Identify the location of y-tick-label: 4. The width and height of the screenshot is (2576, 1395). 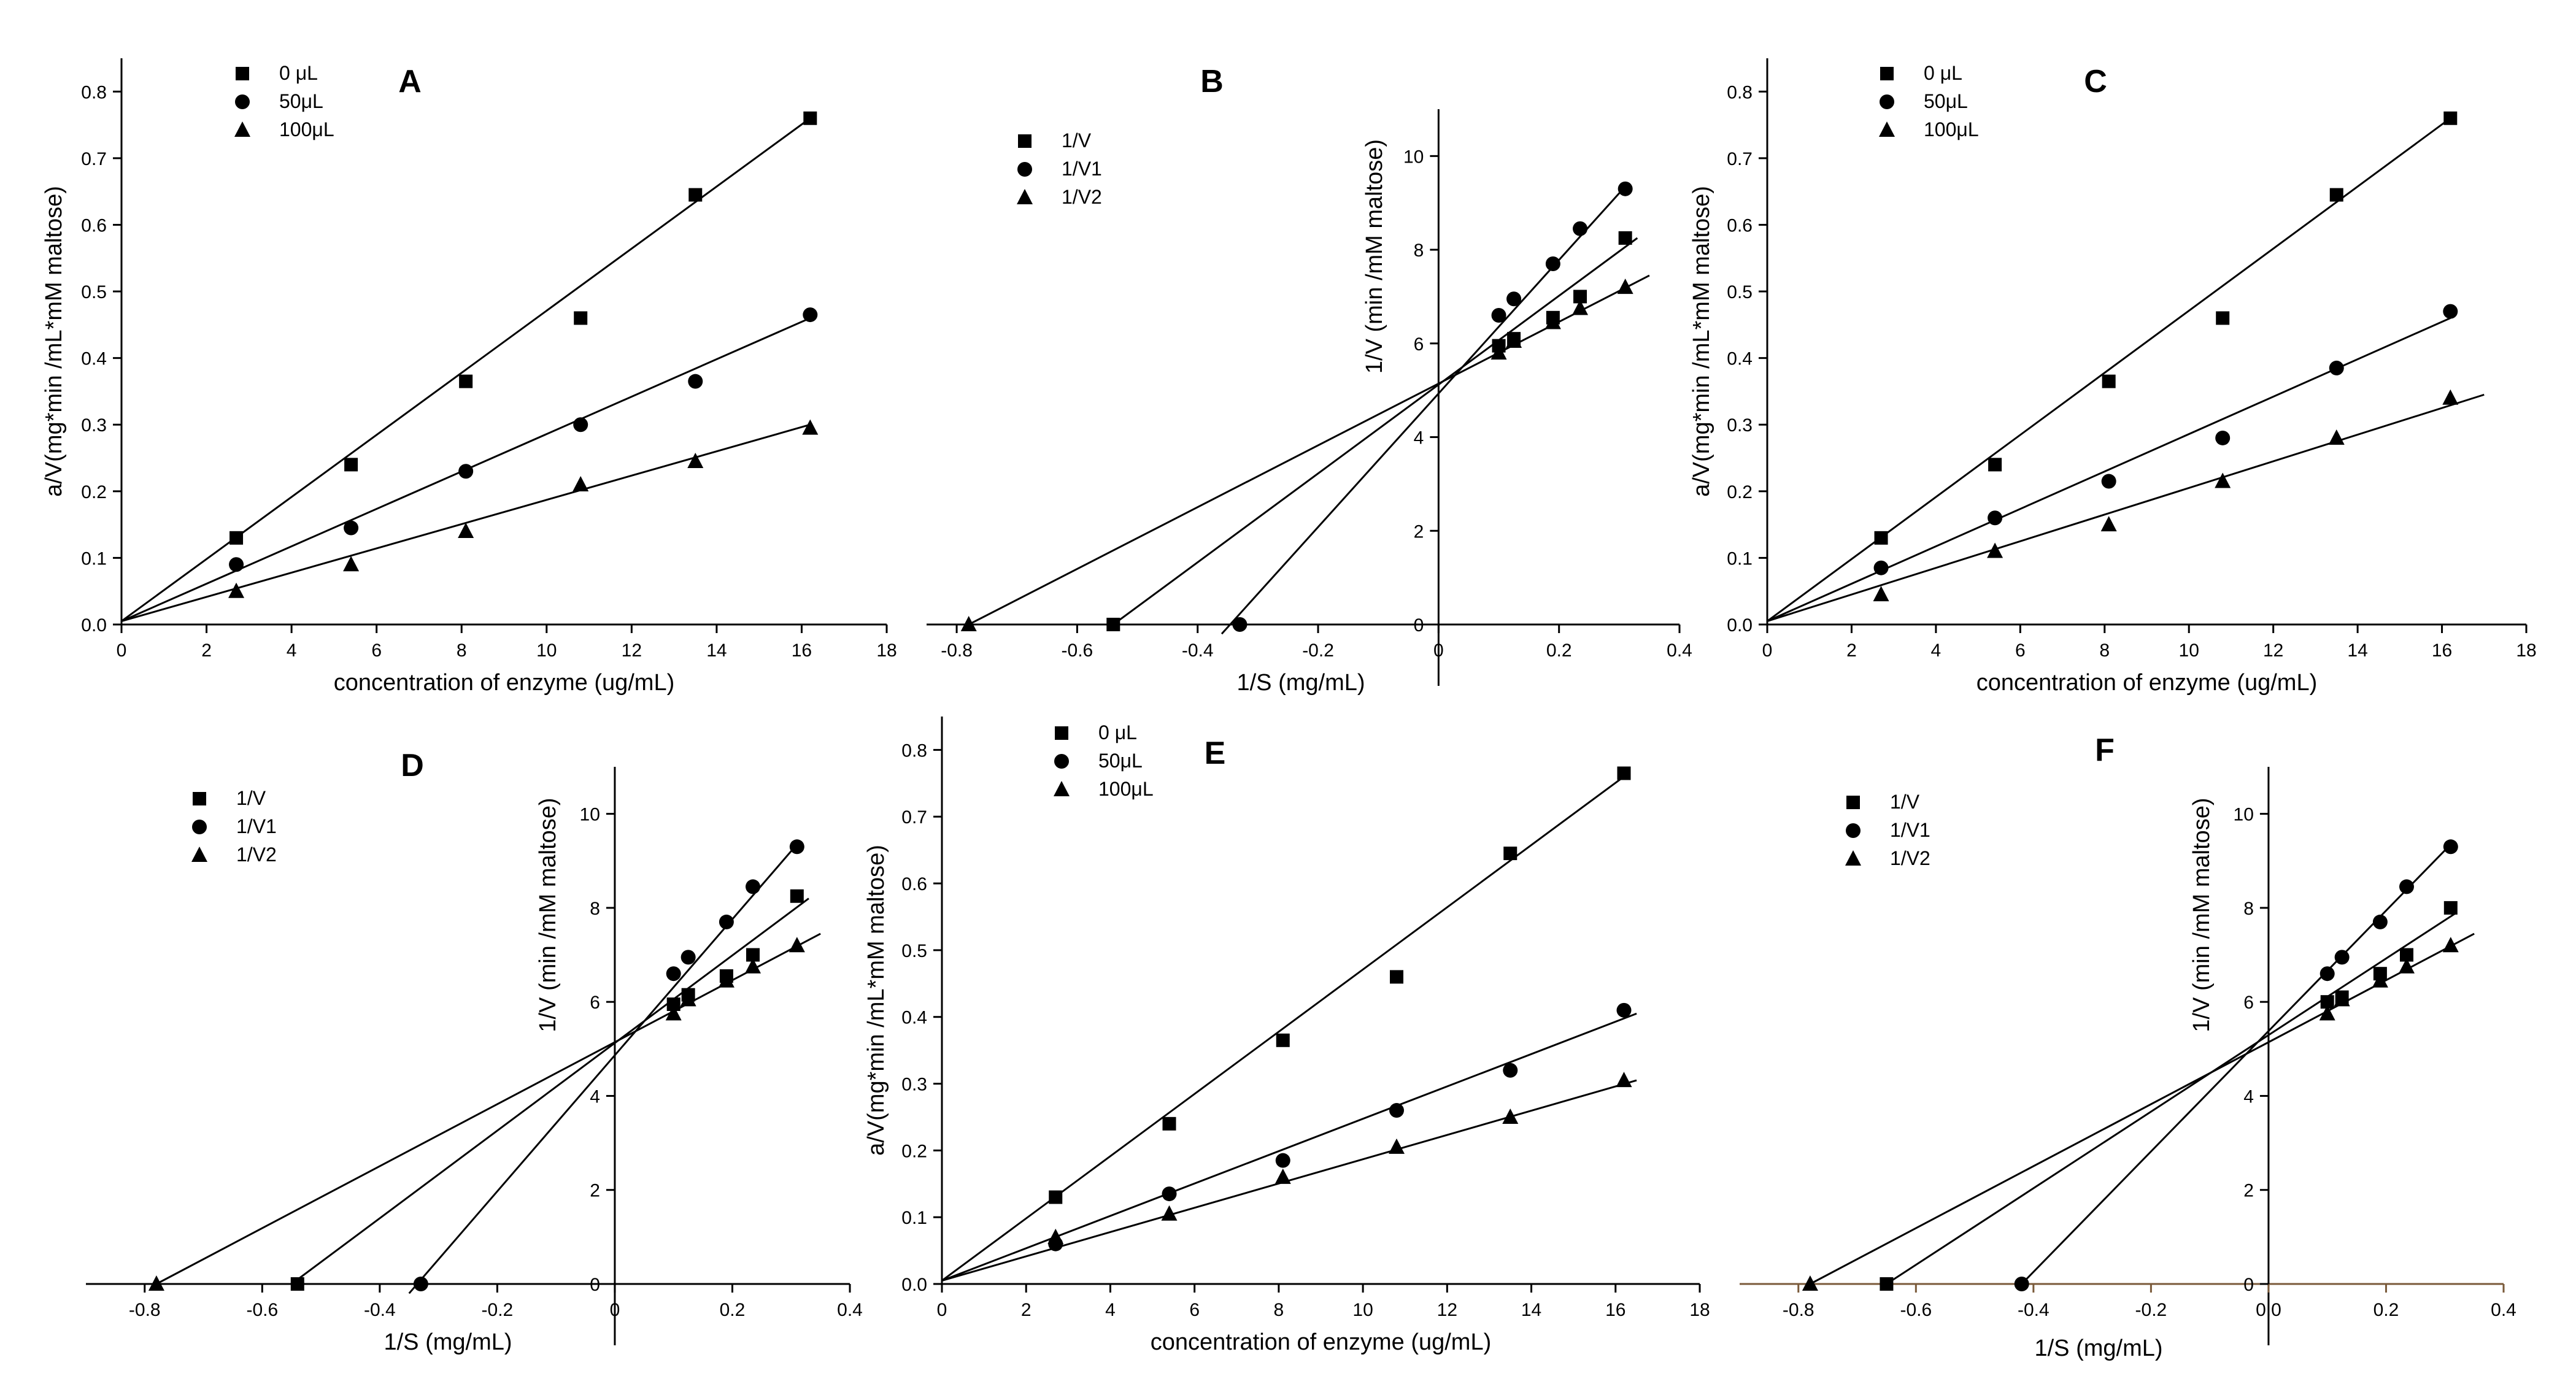
(2248, 1097).